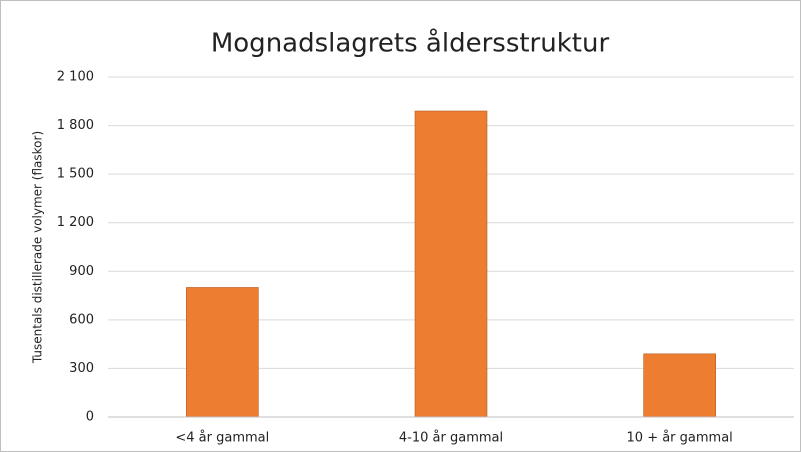 The width and height of the screenshot is (801, 452). Describe the element at coordinates (81, 271) in the screenshot. I see `y-tick-label: 900` at that location.